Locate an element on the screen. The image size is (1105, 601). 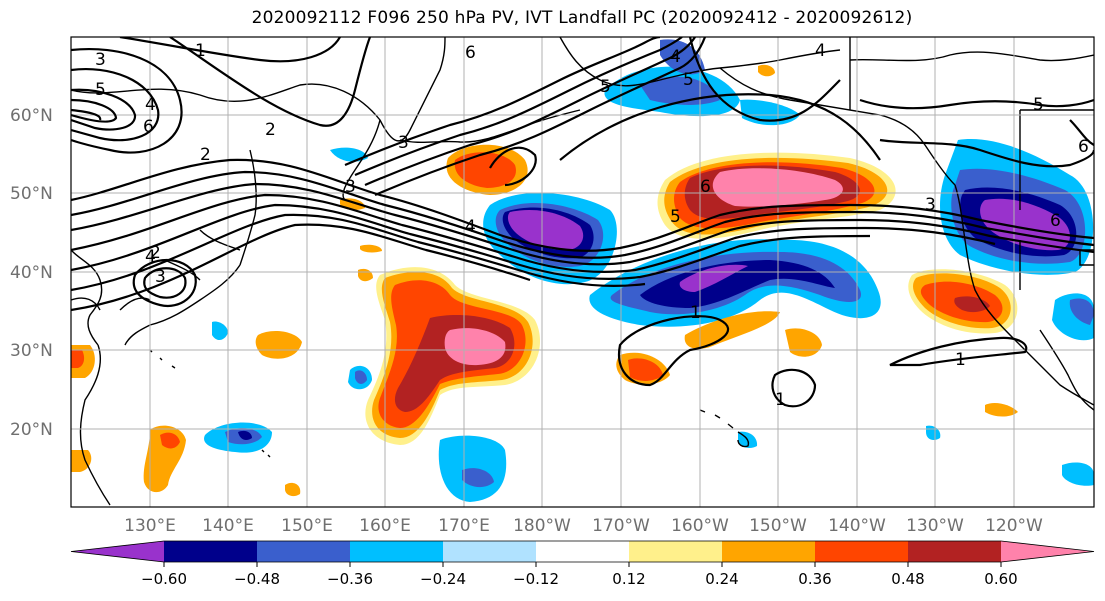
latitude-labels: 60°N 50°N 40°N 30°N 20°N is located at coordinates (31, 273).